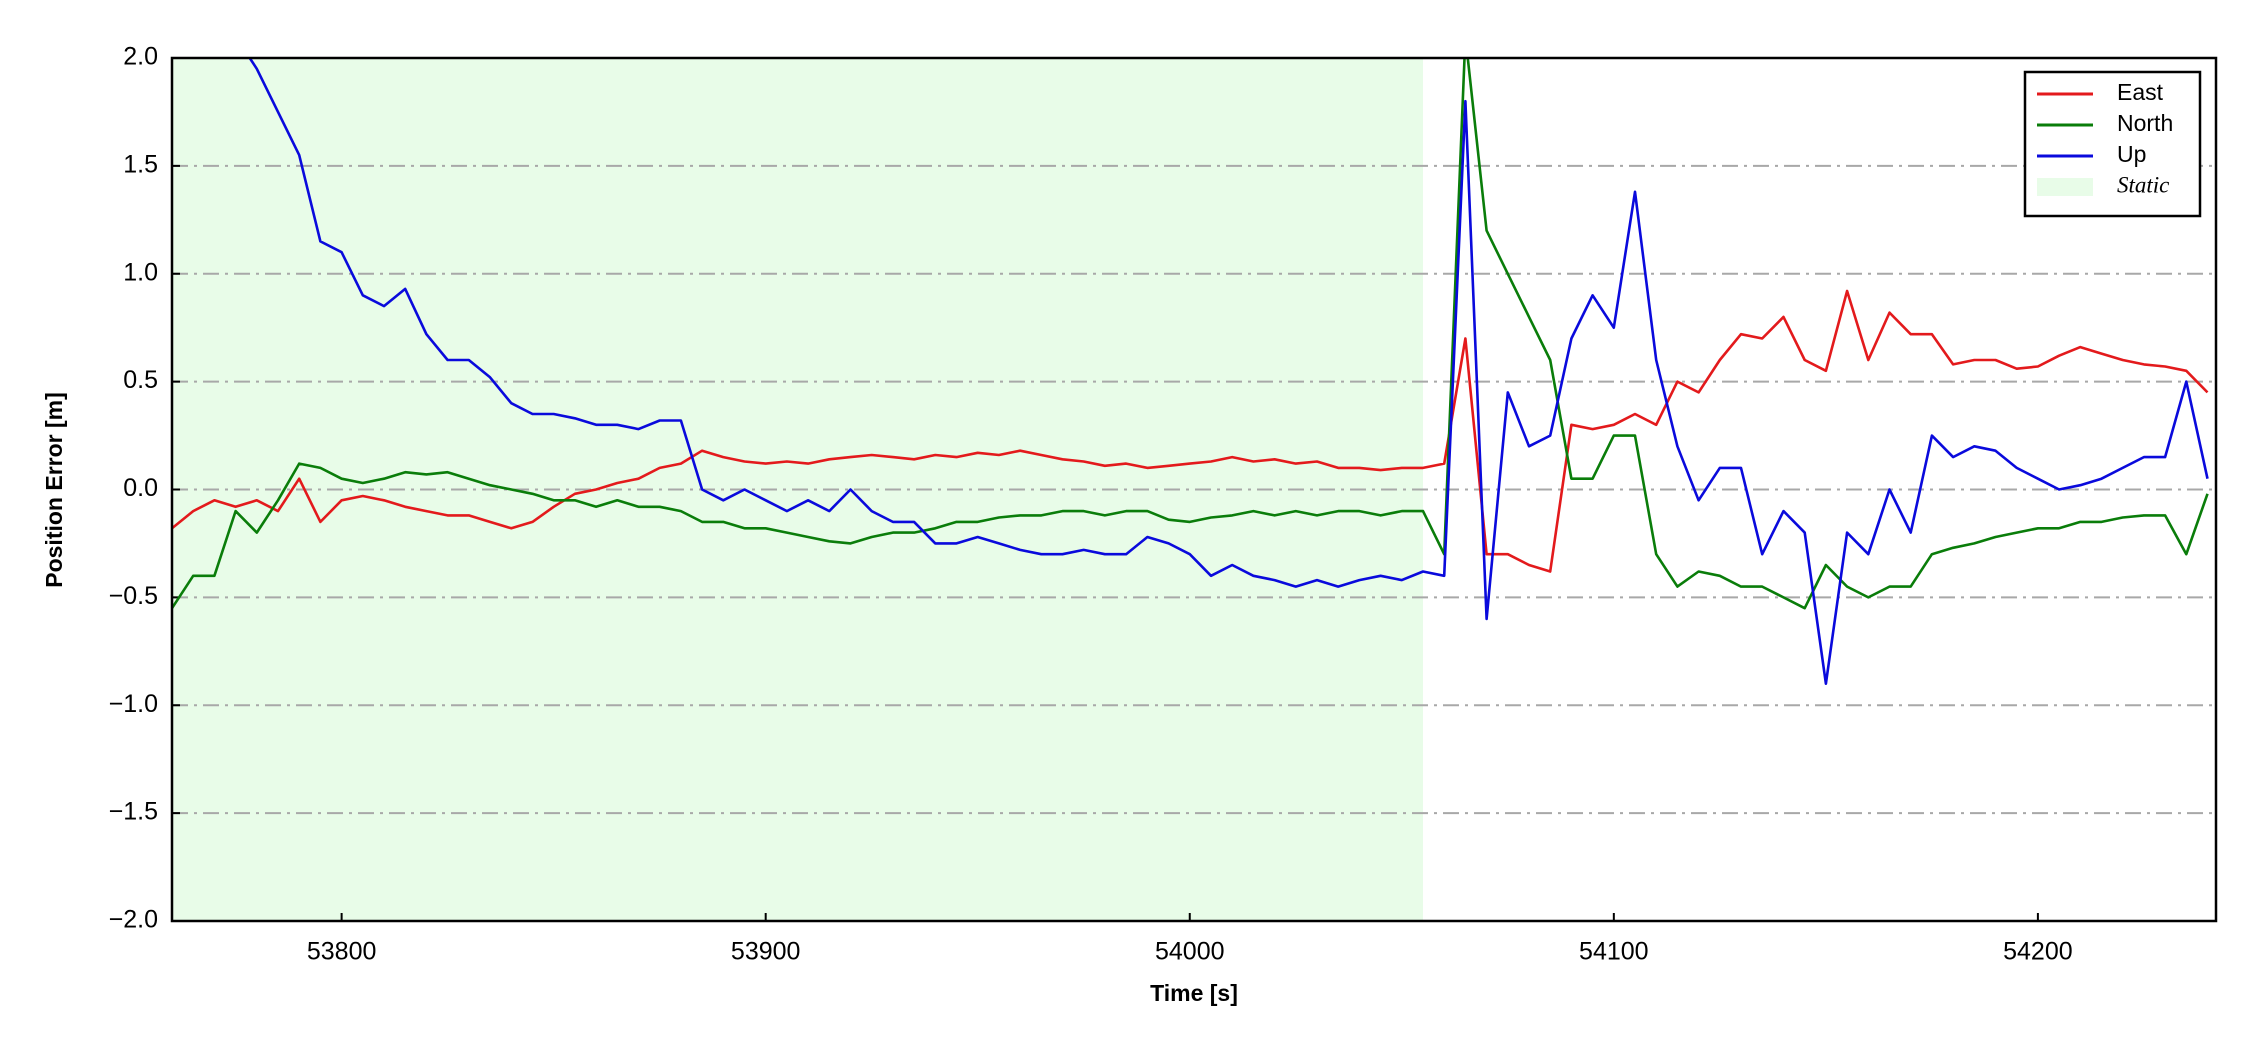 The height and width of the screenshot is (1050, 2250). What do you see at coordinates (2131, 154) in the screenshot?
I see `legend-label: Up` at bounding box center [2131, 154].